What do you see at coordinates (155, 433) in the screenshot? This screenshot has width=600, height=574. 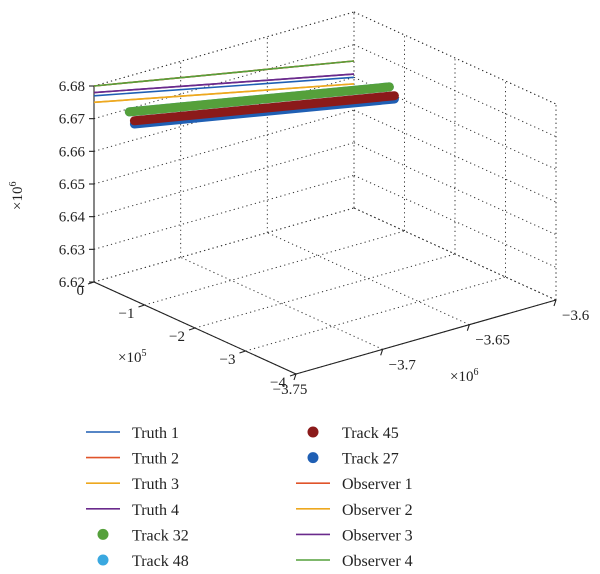 I see `legend-label-truth-1: Truth 1` at bounding box center [155, 433].